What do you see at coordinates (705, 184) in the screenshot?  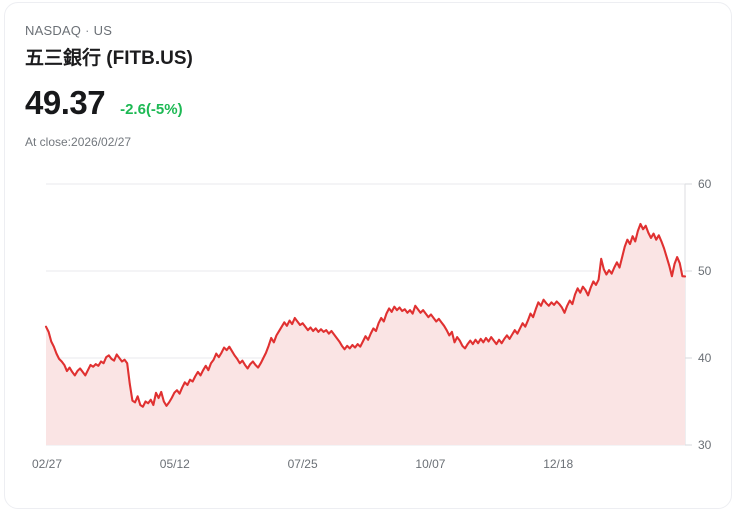 I see `y-axis-label: 60` at bounding box center [705, 184].